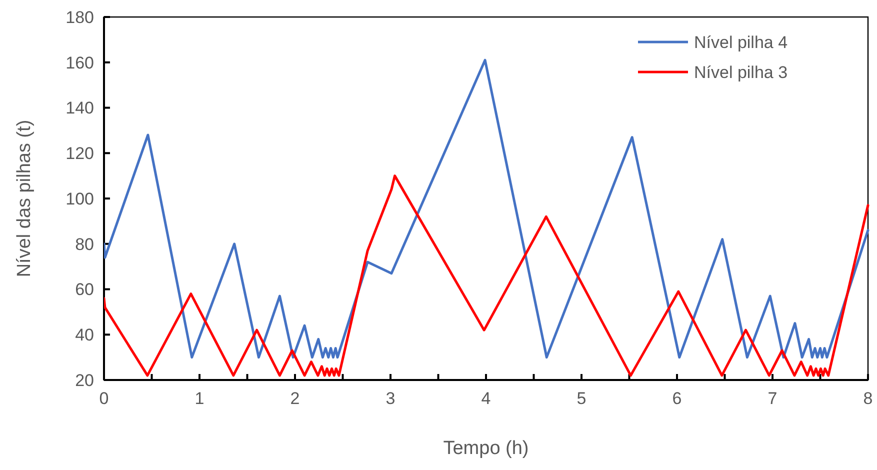 The height and width of the screenshot is (470, 877). Describe the element at coordinates (104, 398) in the screenshot. I see `x-tick-label: 0` at that location.